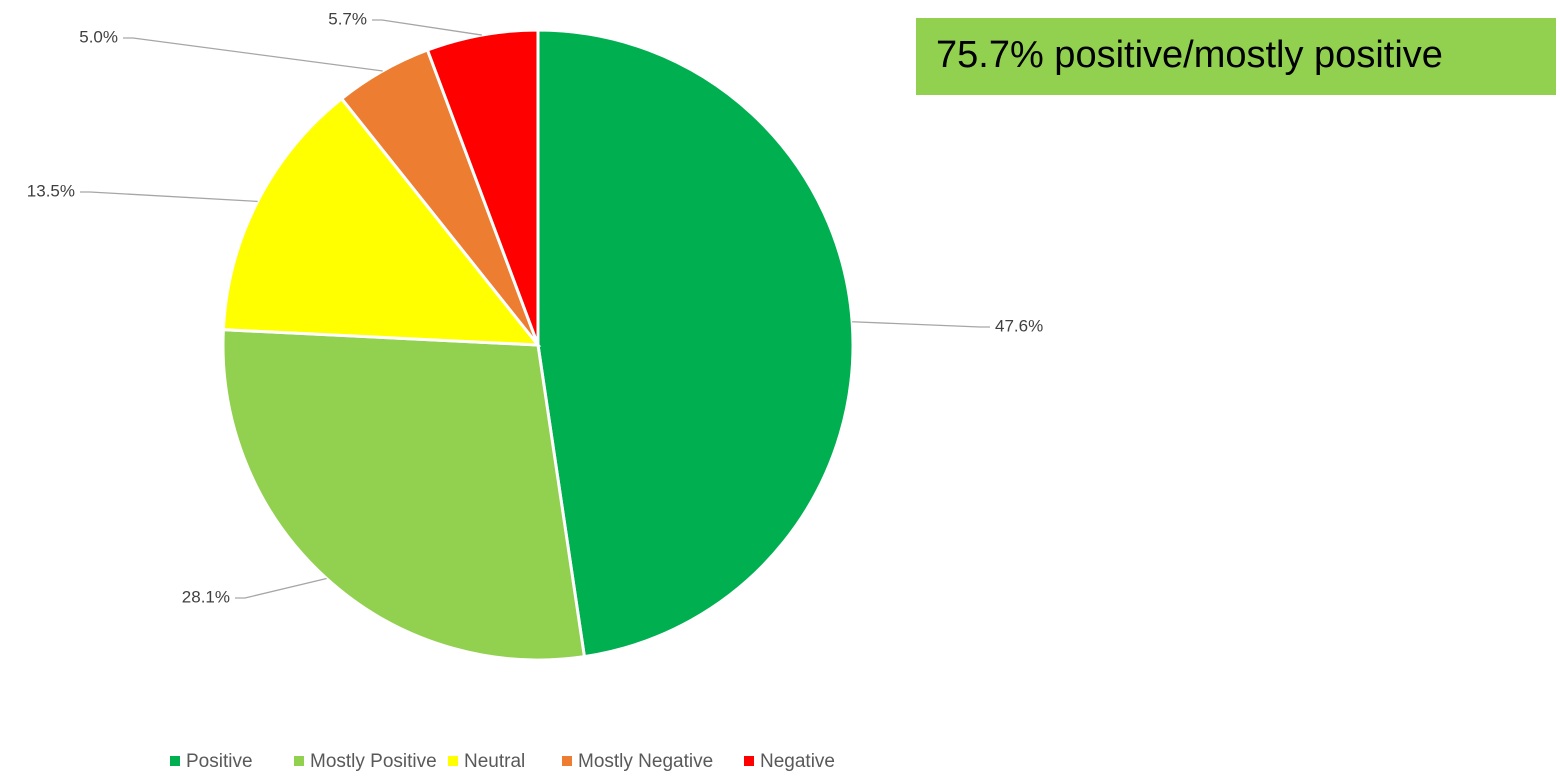  Describe the element at coordinates (51, 190) in the screenshot. I see `data-label: 13.5%` at that location.